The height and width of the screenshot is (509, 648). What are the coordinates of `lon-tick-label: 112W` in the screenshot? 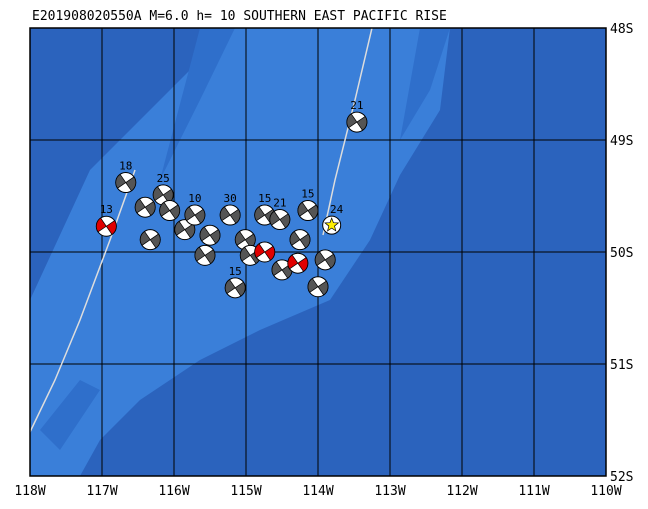 It's located at (461, 491).